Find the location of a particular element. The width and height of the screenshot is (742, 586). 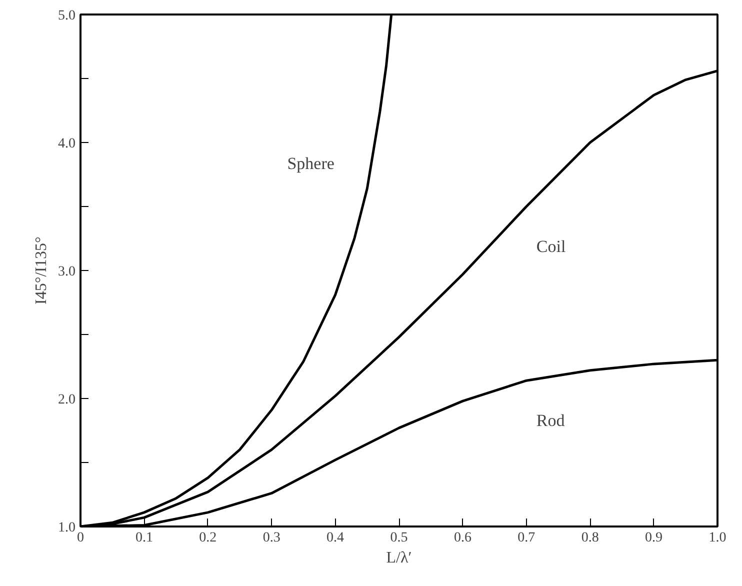

series-label: Rod is located at coordinates (551, 420).